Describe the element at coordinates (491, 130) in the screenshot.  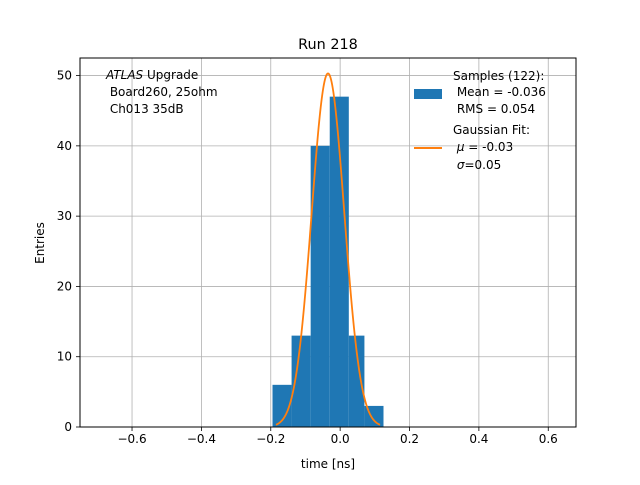
I see `legend-fit-line-1: Gaussian Fit:` at that location.